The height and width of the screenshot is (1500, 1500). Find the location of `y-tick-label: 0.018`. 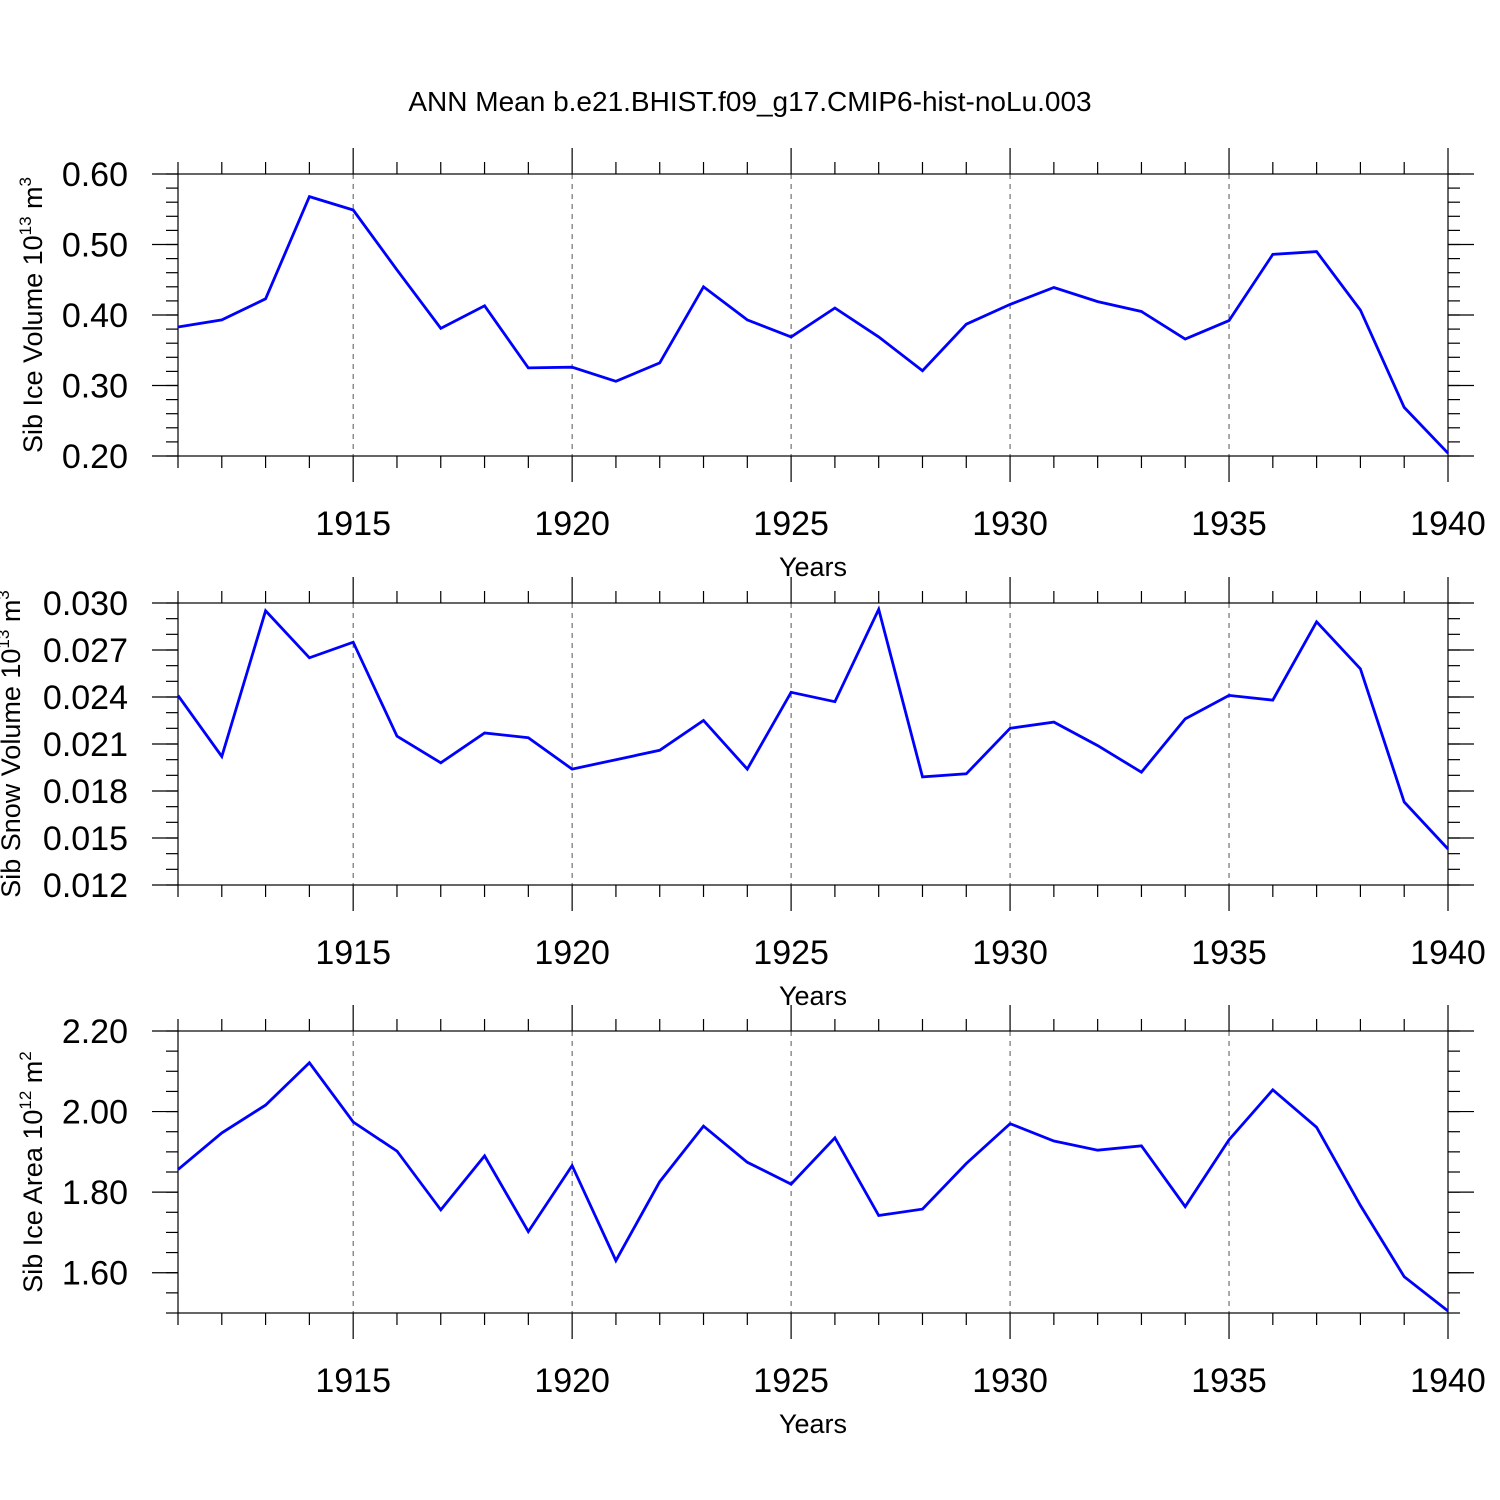

y-tick-label: 0.018 is located at coordinates (85, 792).